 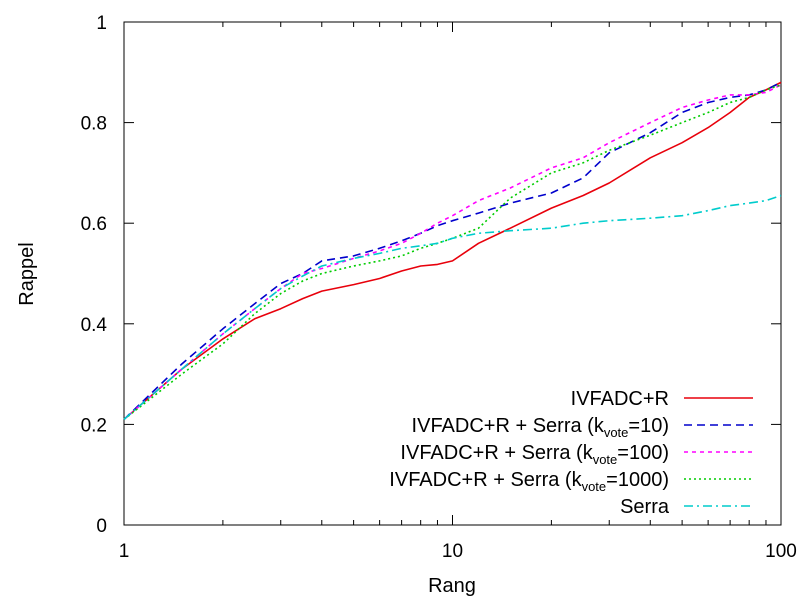 I want to click on legend-label-5: Serra, so click(x=645, y=507).